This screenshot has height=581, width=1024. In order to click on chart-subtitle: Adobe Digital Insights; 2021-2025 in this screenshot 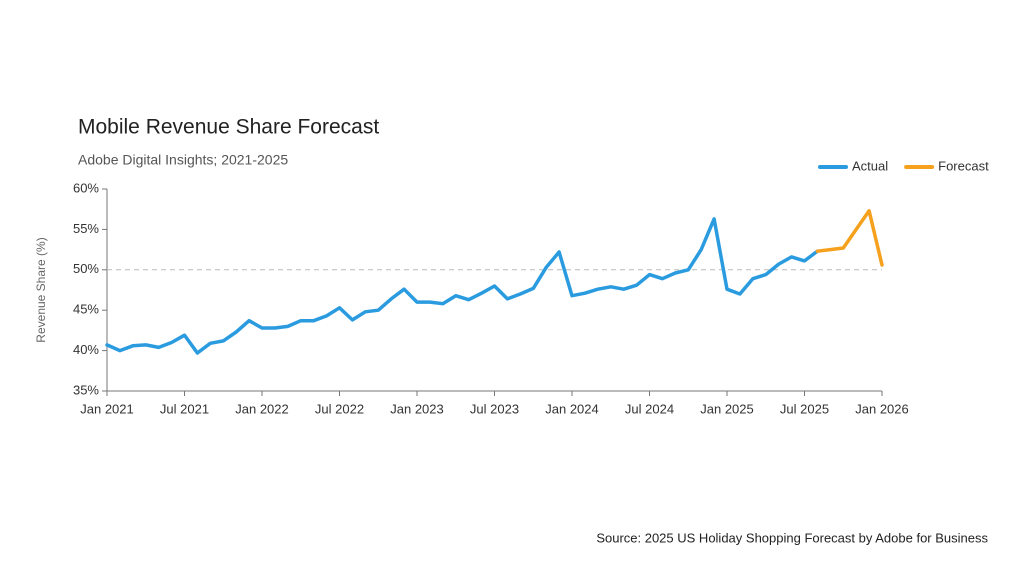, I will do `click(183, 160)`.